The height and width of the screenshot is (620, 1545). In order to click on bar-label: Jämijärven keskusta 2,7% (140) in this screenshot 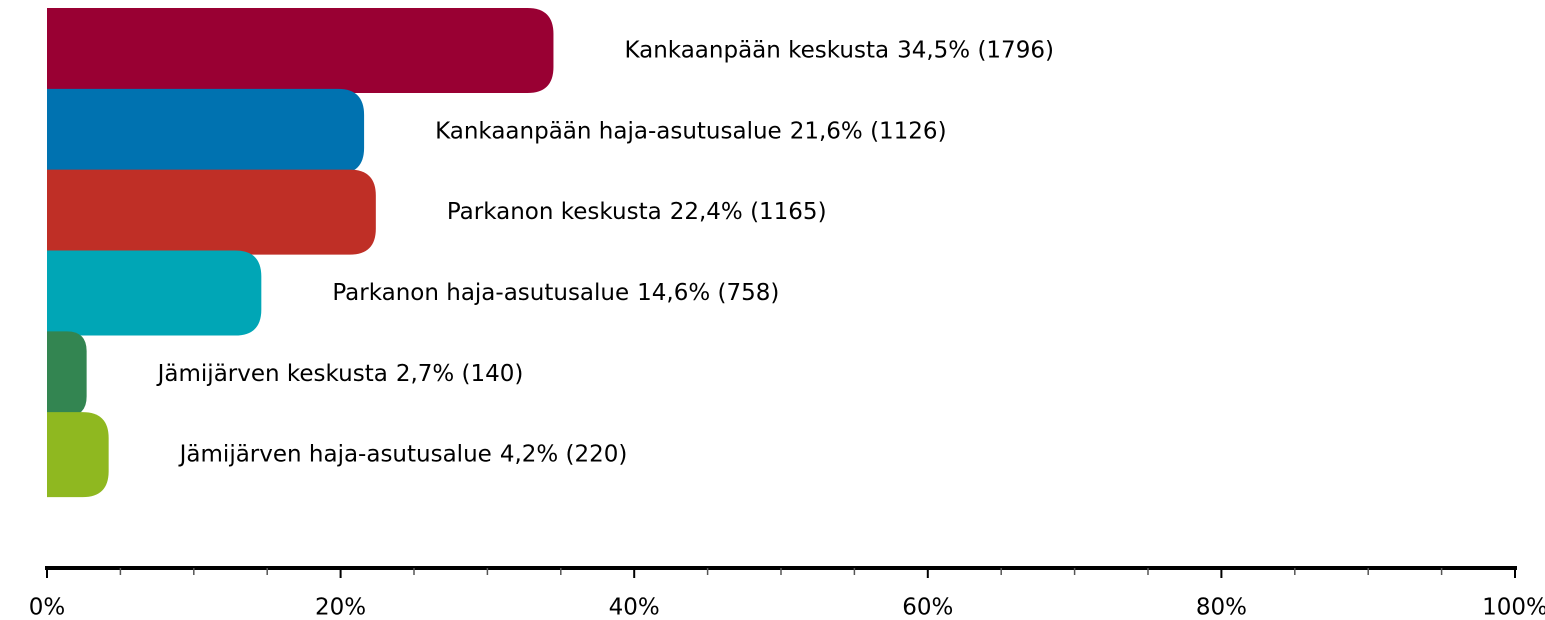, I will do `click(340, 373)`.